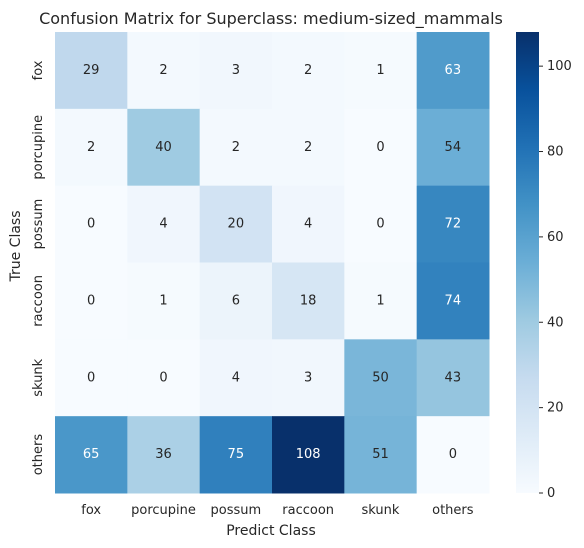  I want to click on cell-value-label: 6, so click(236, 300).